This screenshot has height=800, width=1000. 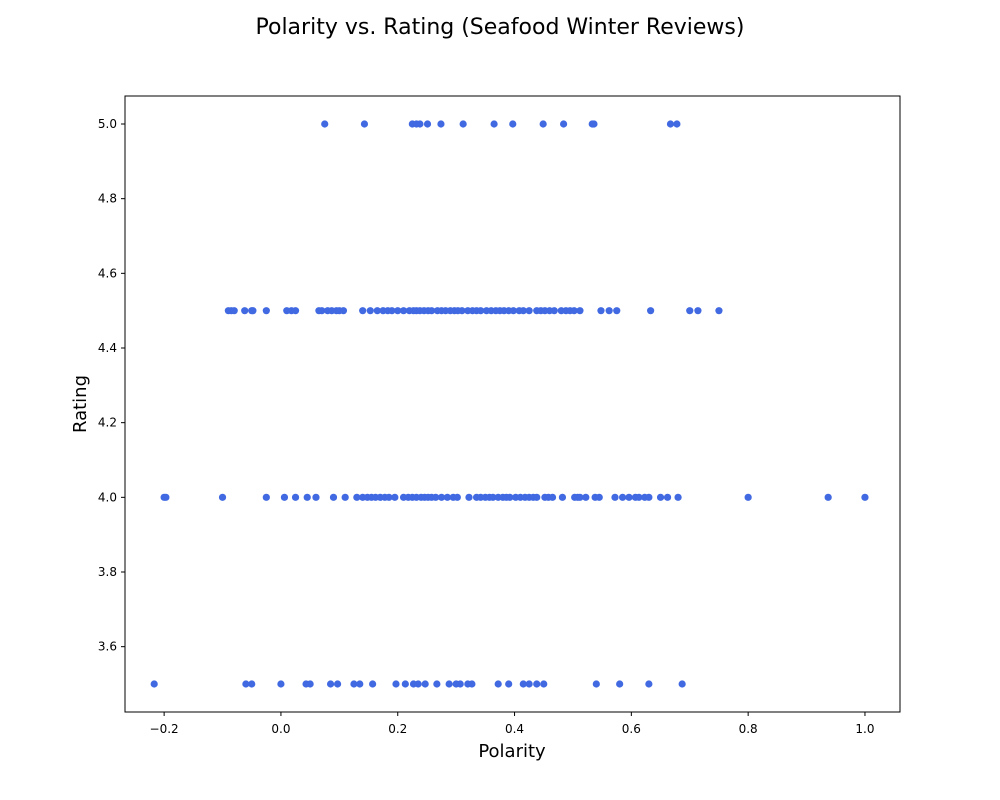 What do you see at coordinates (107, 273) in the screenshot?
I see `y-tick-label: 4.6` at bounding box center [107, 273].